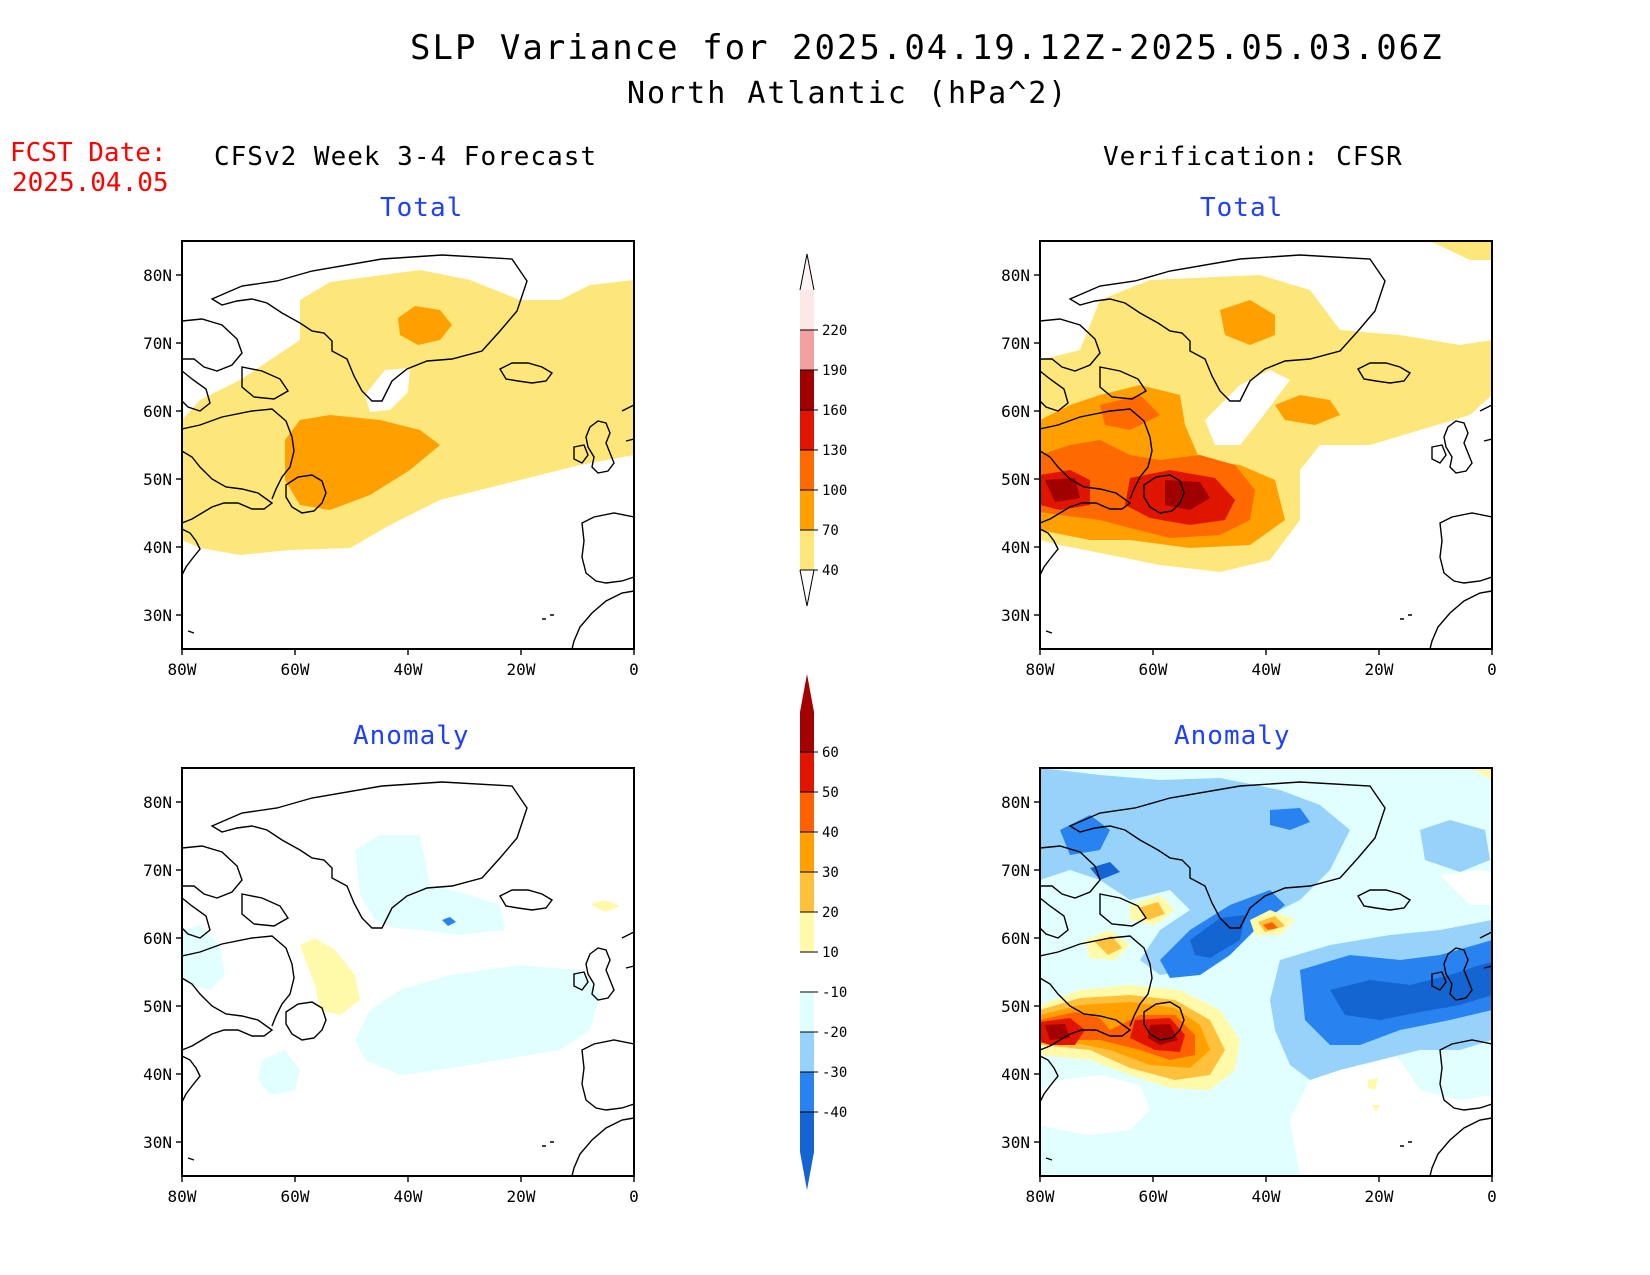 This screenshot has height=1275, width=1650. What do you see at coordinates (834, 451) in the screenshot?
I see `colorbar-label: 130` at bounding box center [834, 451].